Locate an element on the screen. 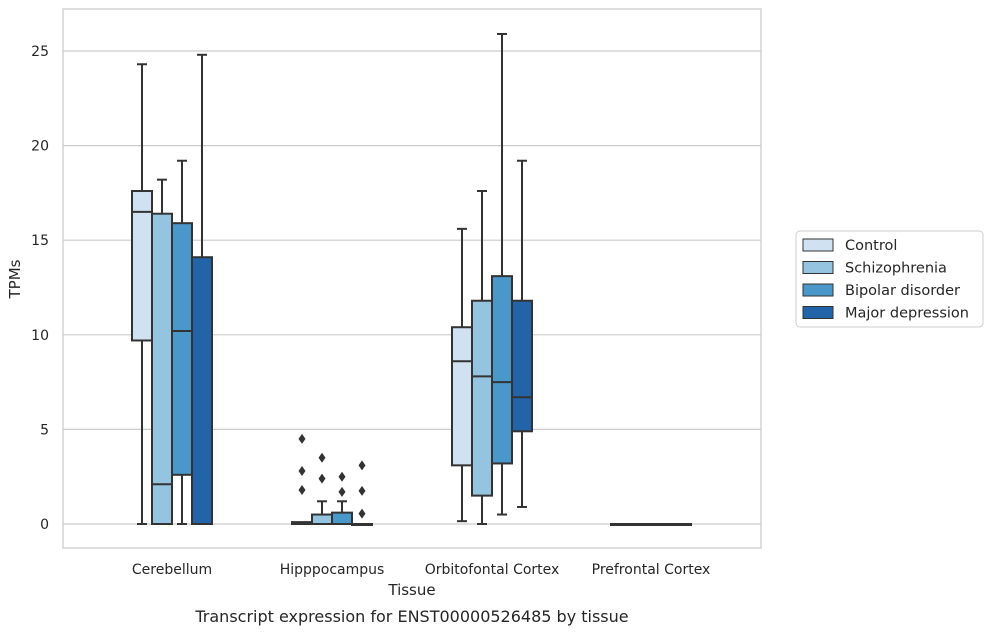 This screenshot has width=993, height=634. y-tick-label: 0 is located at coordinates (44, 525).